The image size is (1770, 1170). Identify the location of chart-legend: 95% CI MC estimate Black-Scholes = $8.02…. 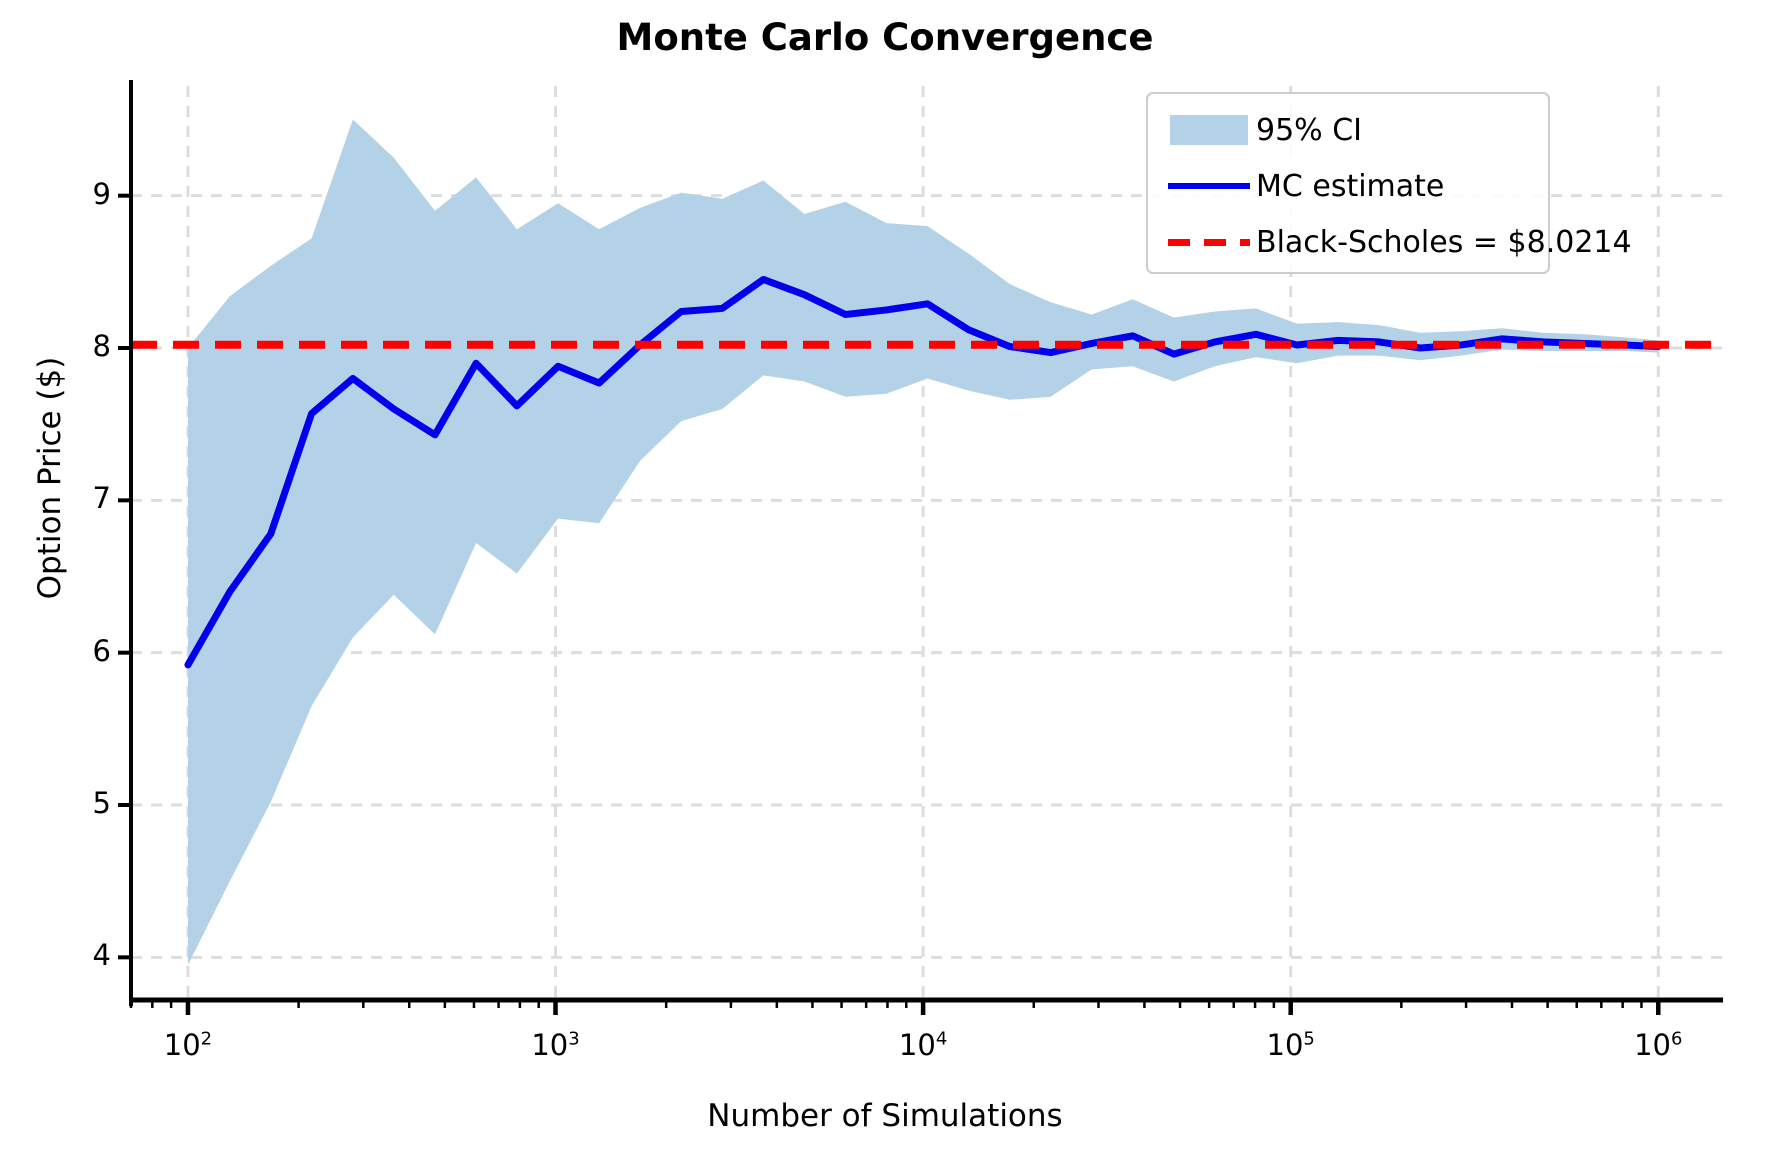
(1389, 183).